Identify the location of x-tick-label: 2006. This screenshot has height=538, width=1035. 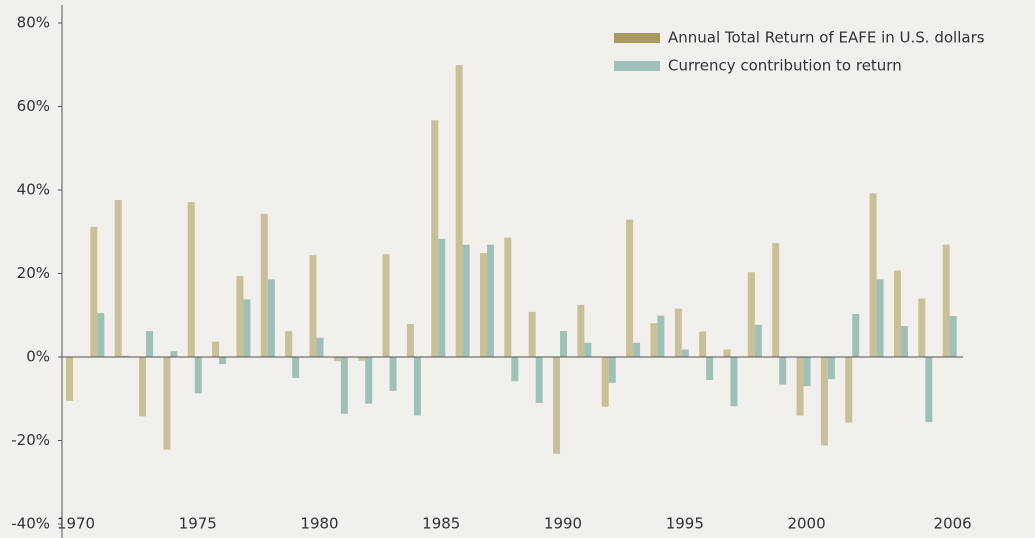
(953, 524).